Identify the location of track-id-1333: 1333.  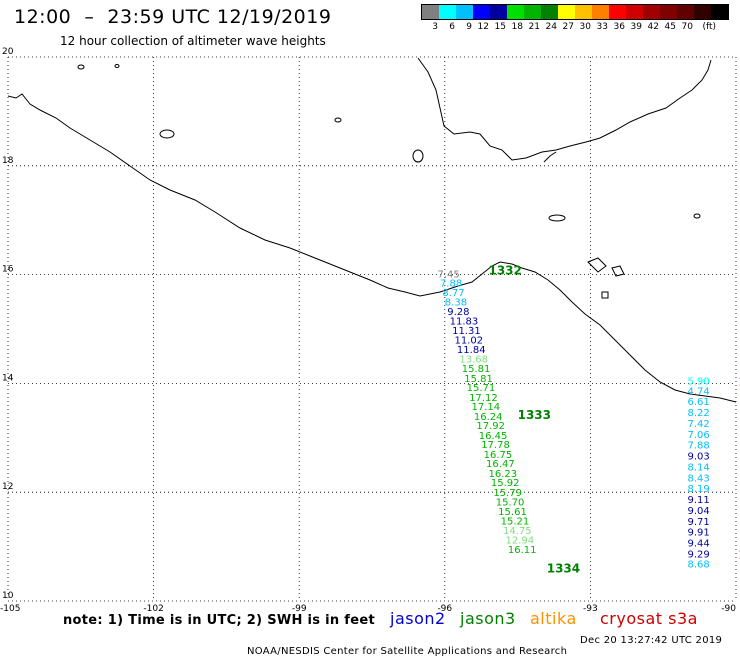
(534, 415).